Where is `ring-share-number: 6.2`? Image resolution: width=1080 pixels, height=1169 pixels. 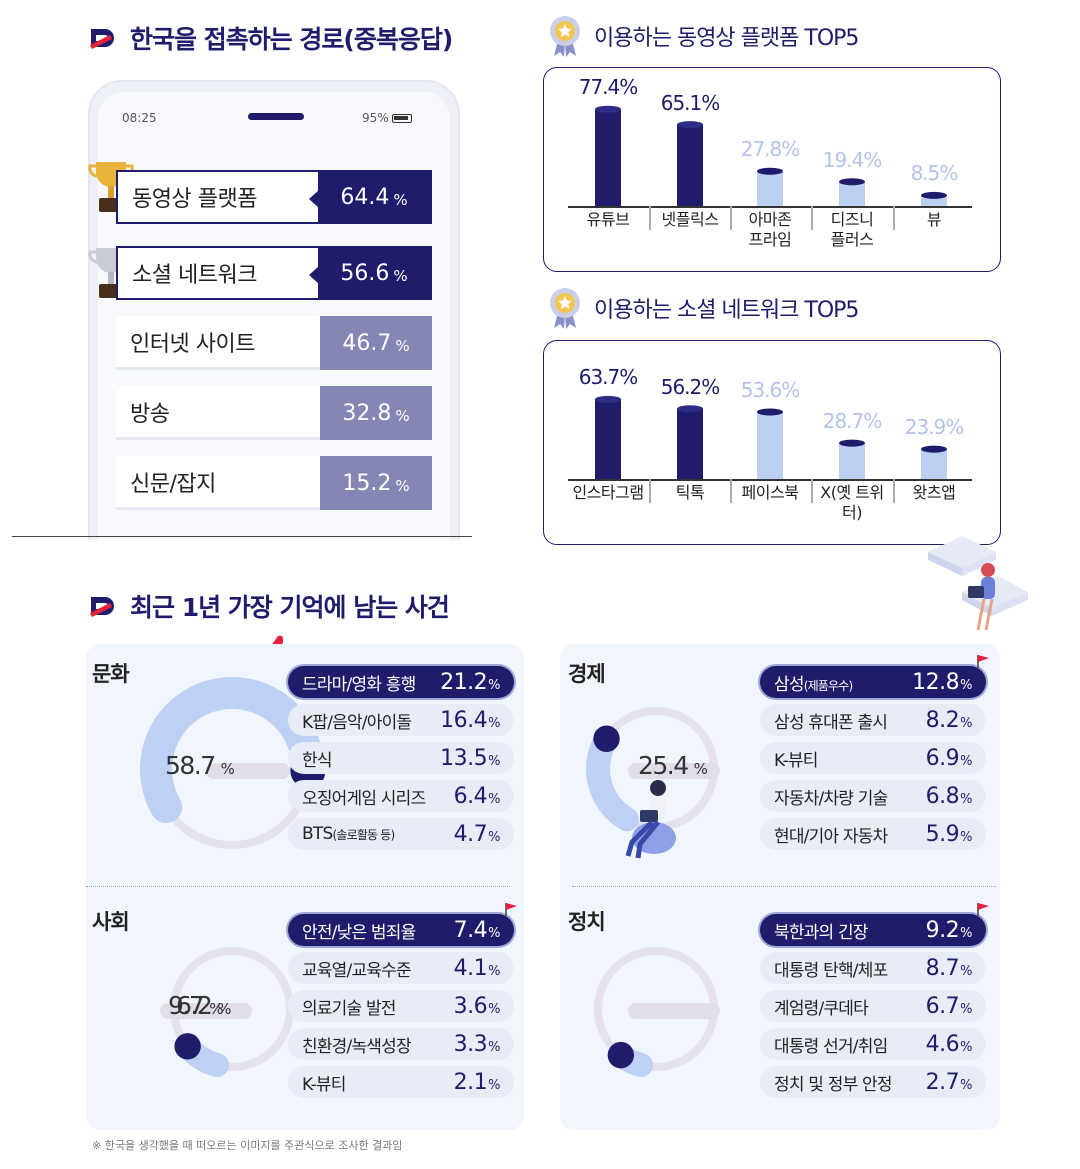
ring-share-number: 6.2 is located at coordinates (194, 1005).